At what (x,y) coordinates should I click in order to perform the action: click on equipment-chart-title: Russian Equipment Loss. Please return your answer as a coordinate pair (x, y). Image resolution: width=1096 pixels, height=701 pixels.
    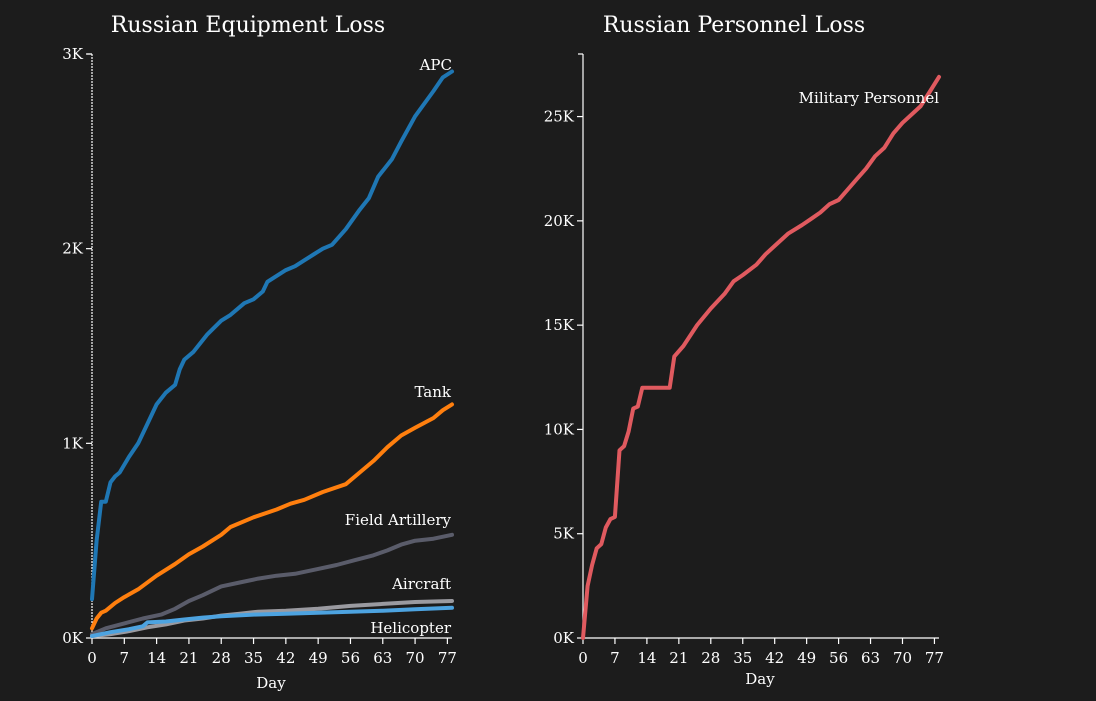
    Looking at the image, I should click on (248, 25).